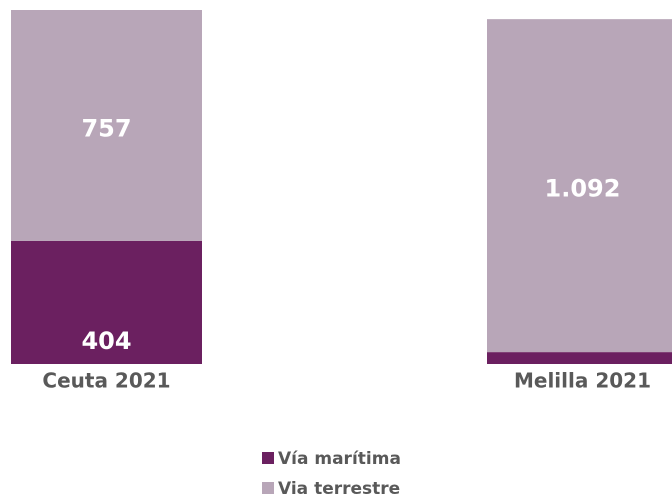 The height and width of the screenshot is (499, 672). What do you see at coordinates (106, 341) in the screenshot?
I see `data-label: 404` at bounding box center [106, 341].